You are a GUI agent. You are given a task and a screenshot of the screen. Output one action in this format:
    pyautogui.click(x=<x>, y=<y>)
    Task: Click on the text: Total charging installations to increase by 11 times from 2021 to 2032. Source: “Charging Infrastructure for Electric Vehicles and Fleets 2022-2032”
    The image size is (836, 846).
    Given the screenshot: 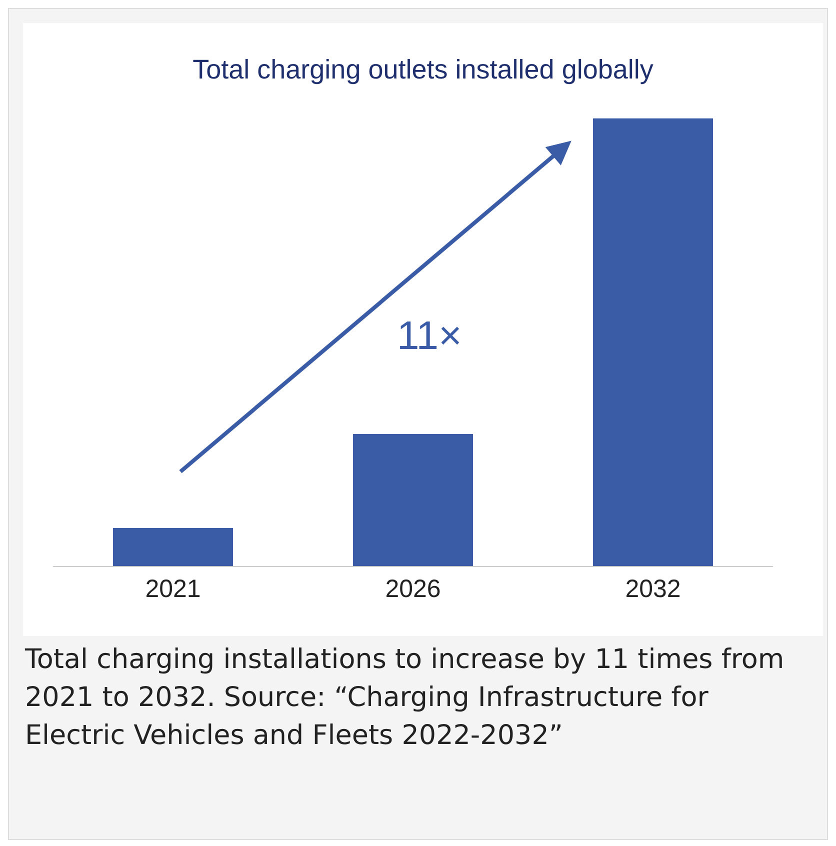 What is the action you would take?
    pyautogui.click(x=405, y=698)
    